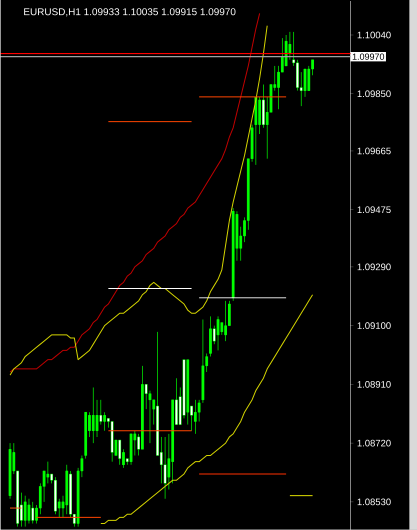  Describe the element at coordinates (130, 12) in the screenshot. I see `text: EURUSD,H1 1.09933 1.10035 1.09915 1.09970` at that location.